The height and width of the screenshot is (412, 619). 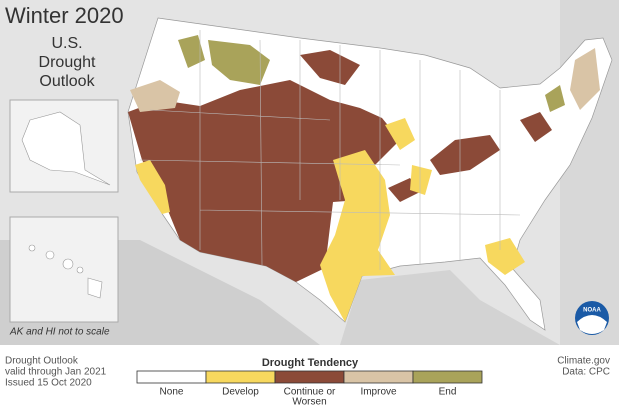 I want to click on subtitle: U.S., so click(x=66, y=43).